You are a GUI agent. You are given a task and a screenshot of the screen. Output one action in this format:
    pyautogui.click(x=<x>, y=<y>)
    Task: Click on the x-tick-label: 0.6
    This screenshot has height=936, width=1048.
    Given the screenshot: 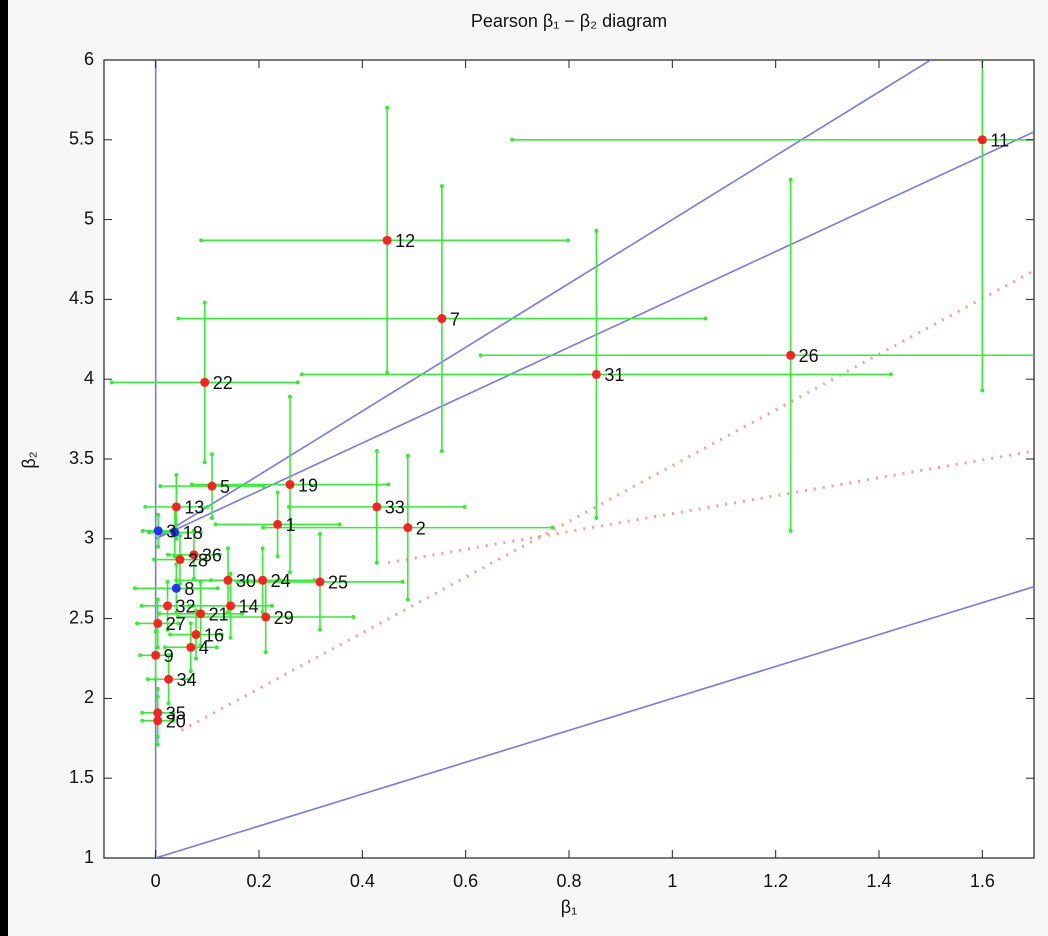 What is the action you would take?
    pyautogui.click(x=465, y=881)
    